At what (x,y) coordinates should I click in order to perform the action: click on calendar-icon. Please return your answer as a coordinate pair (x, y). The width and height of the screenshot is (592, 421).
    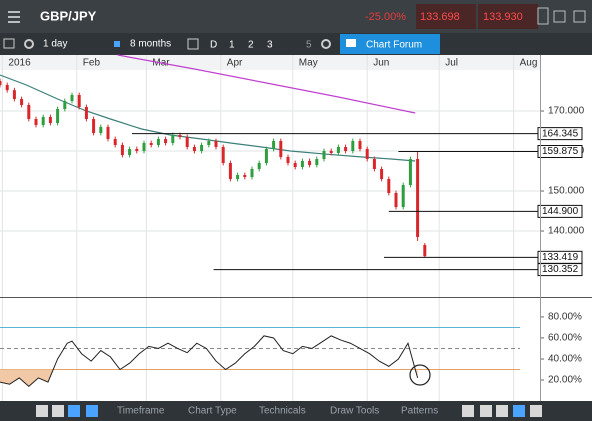
    Looking at the image, I should click on (193, 44).